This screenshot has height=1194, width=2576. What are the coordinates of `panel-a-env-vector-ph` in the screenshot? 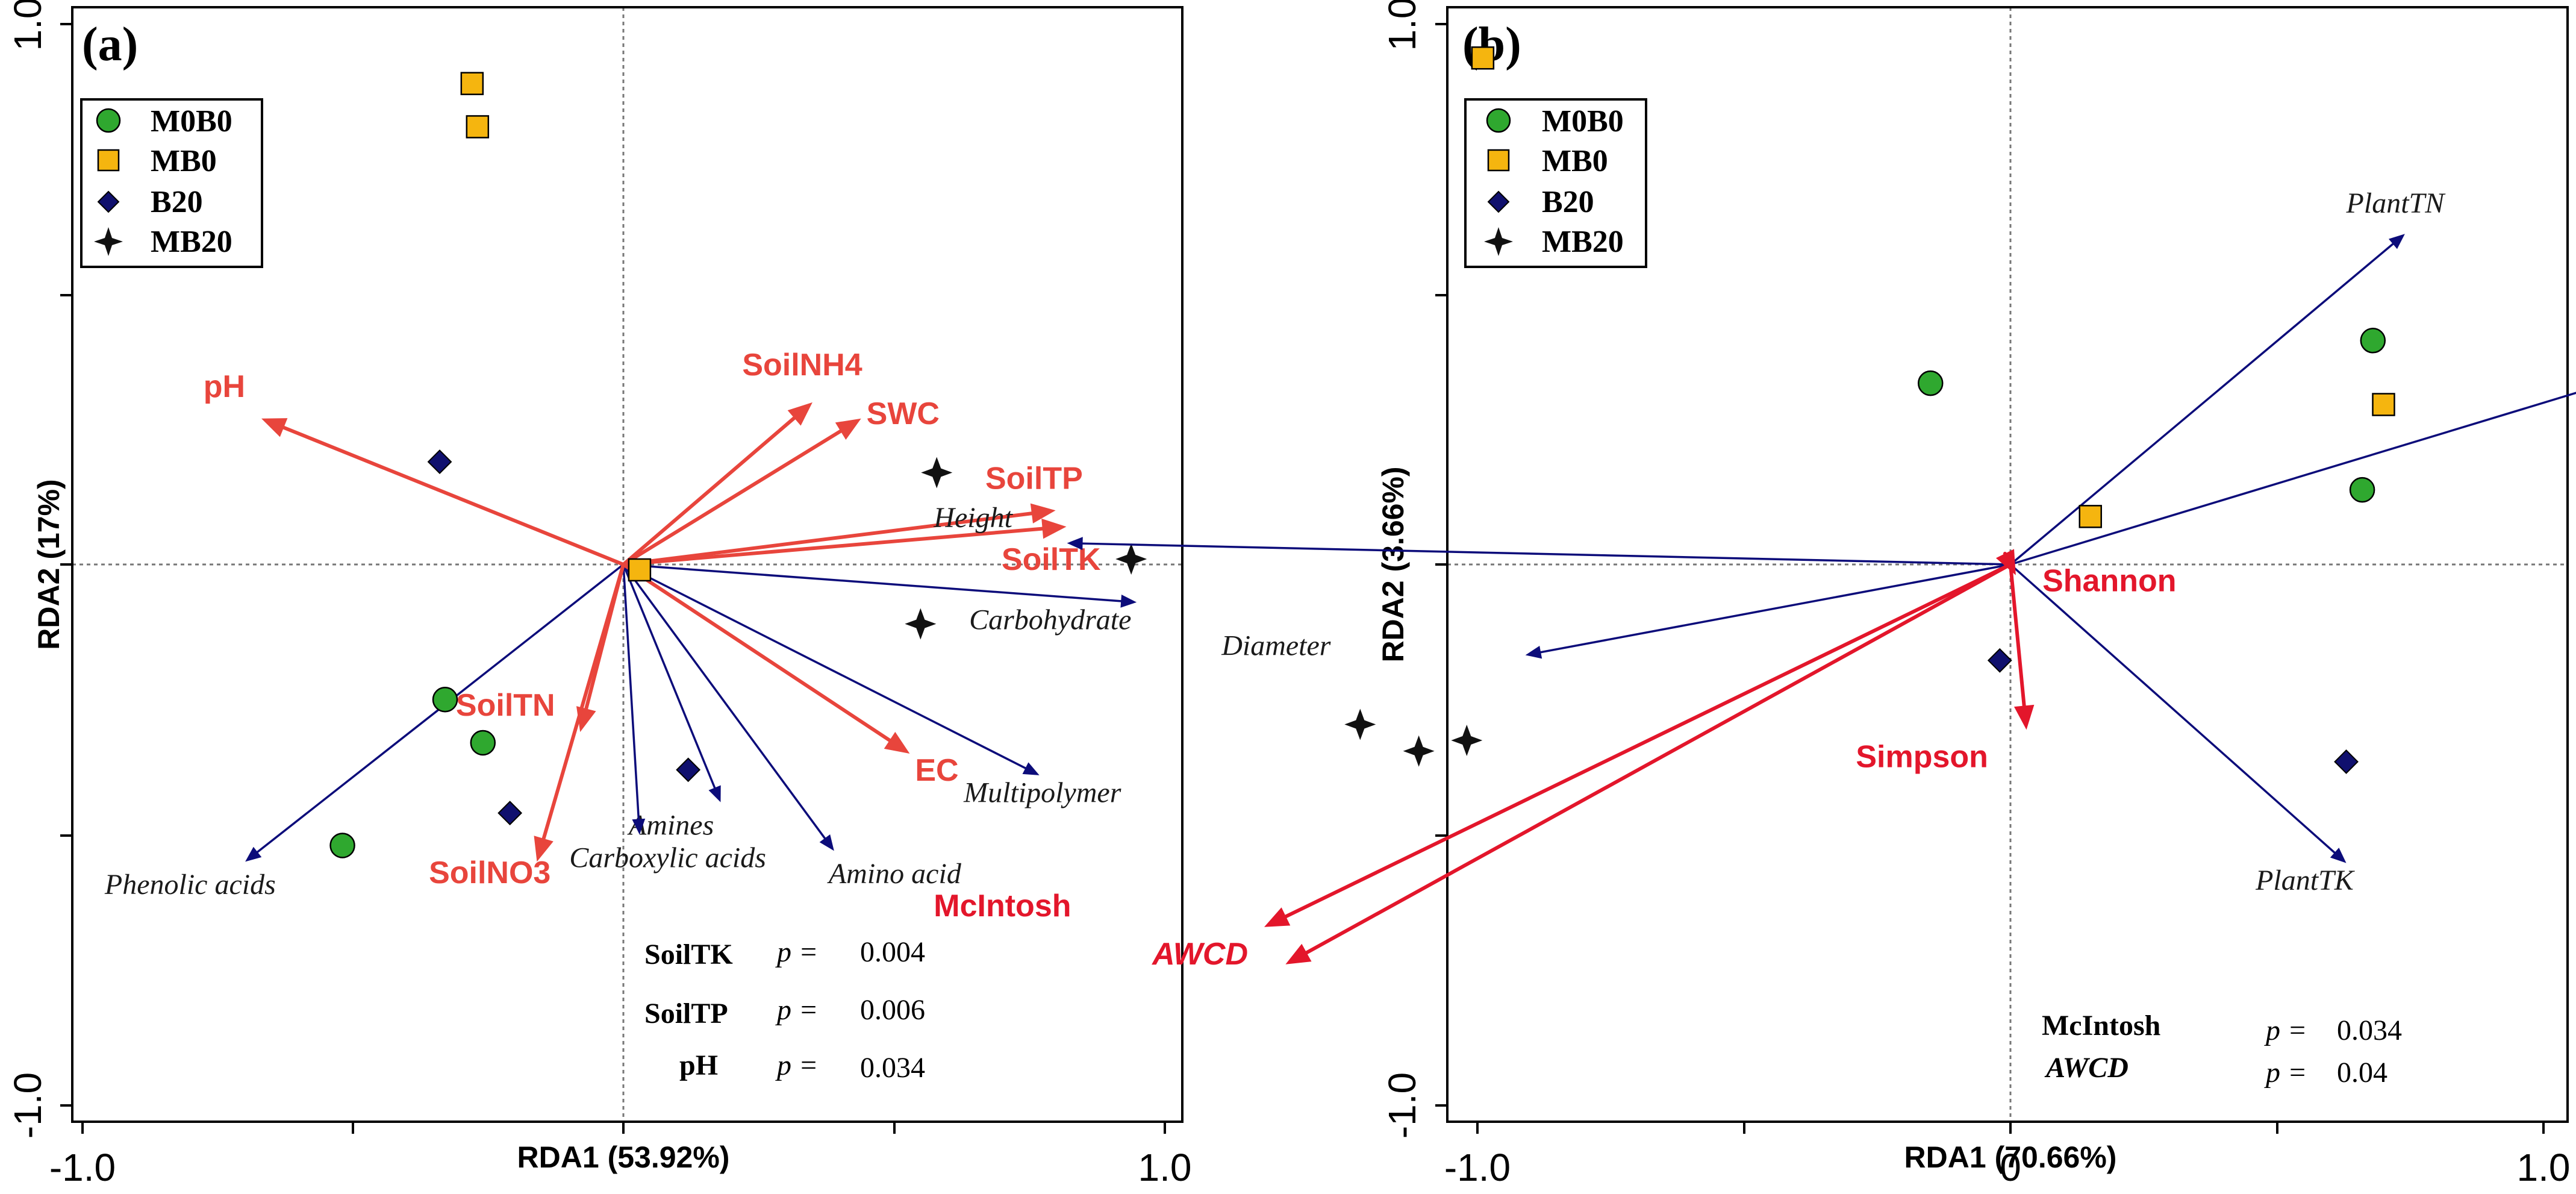 It's located at (443, 492).